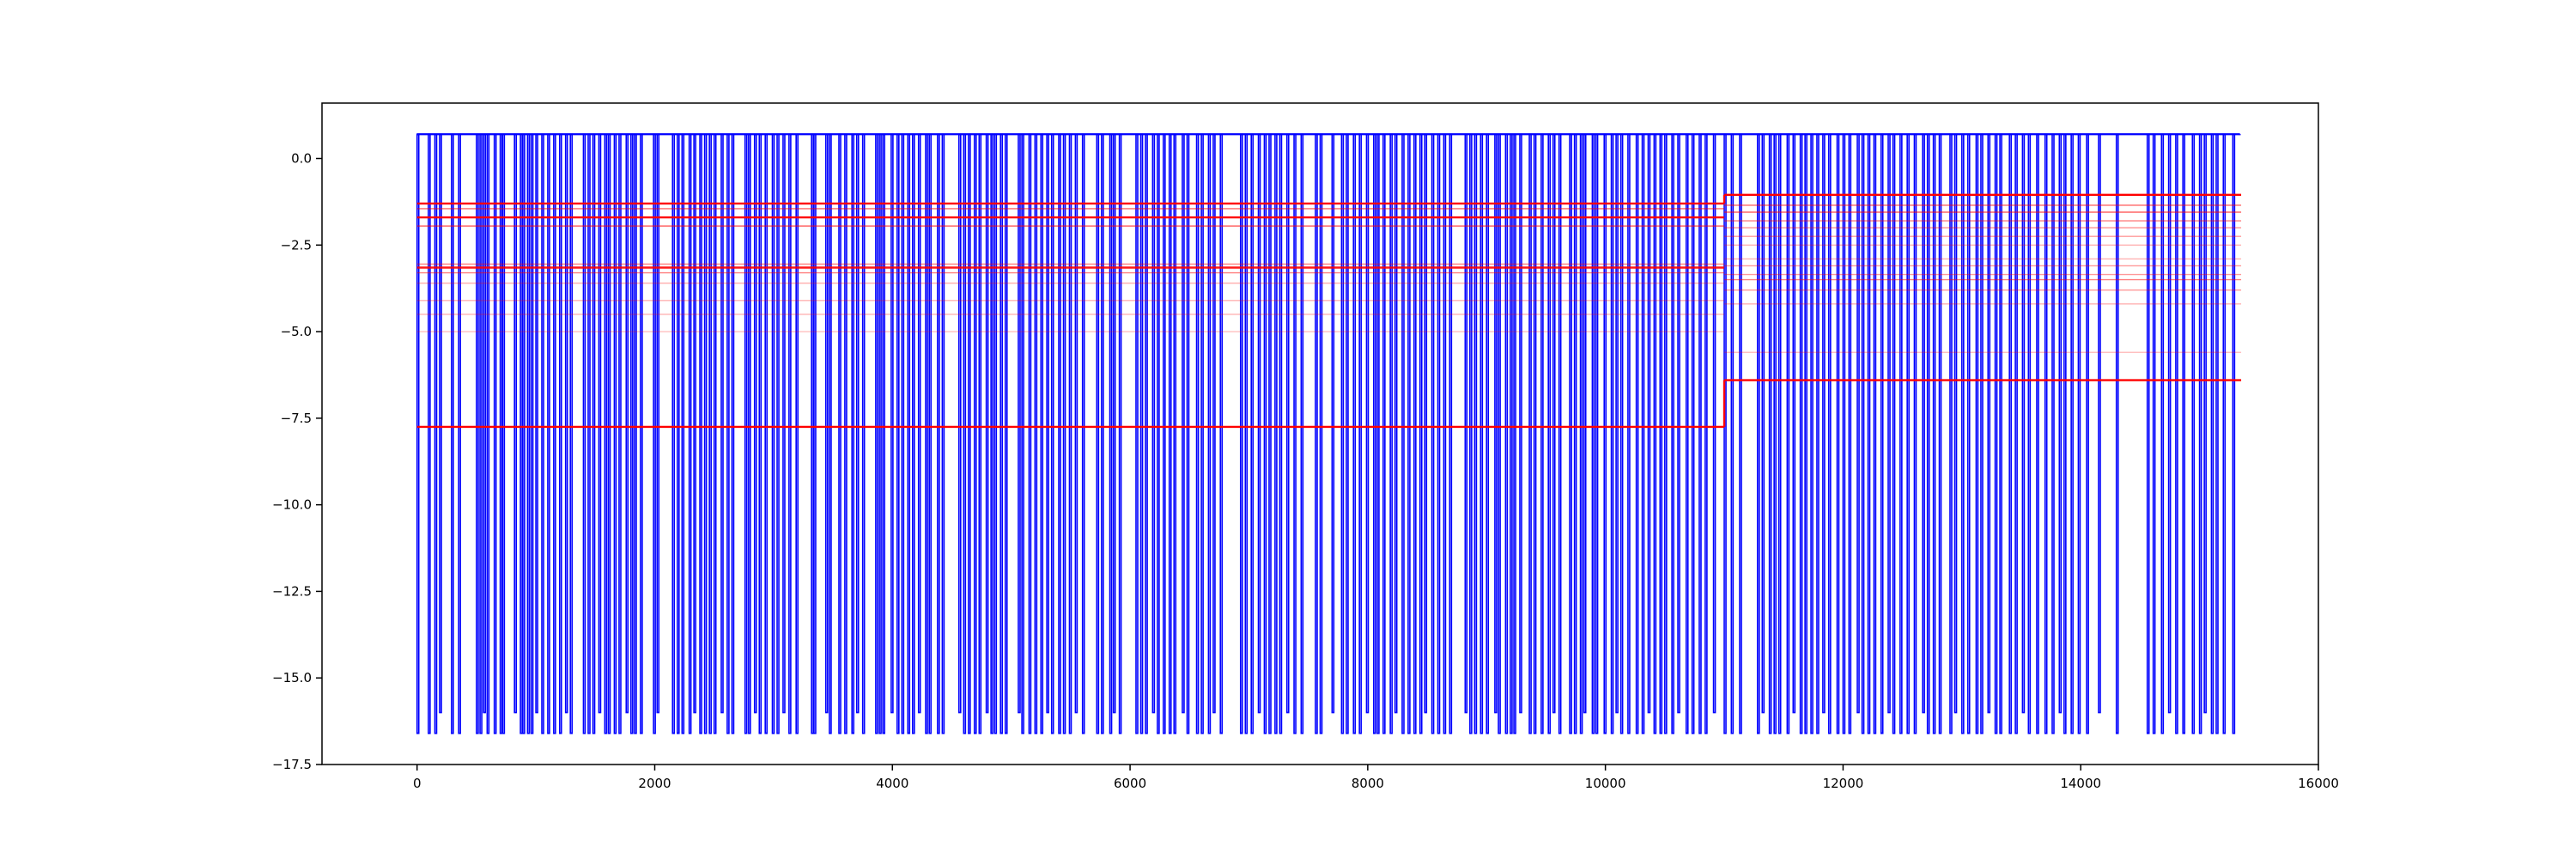 Image resolution: width=2576 pixels, height=859 pixels. I want to click on x-tick-label: 16000, so click(2318, 783).